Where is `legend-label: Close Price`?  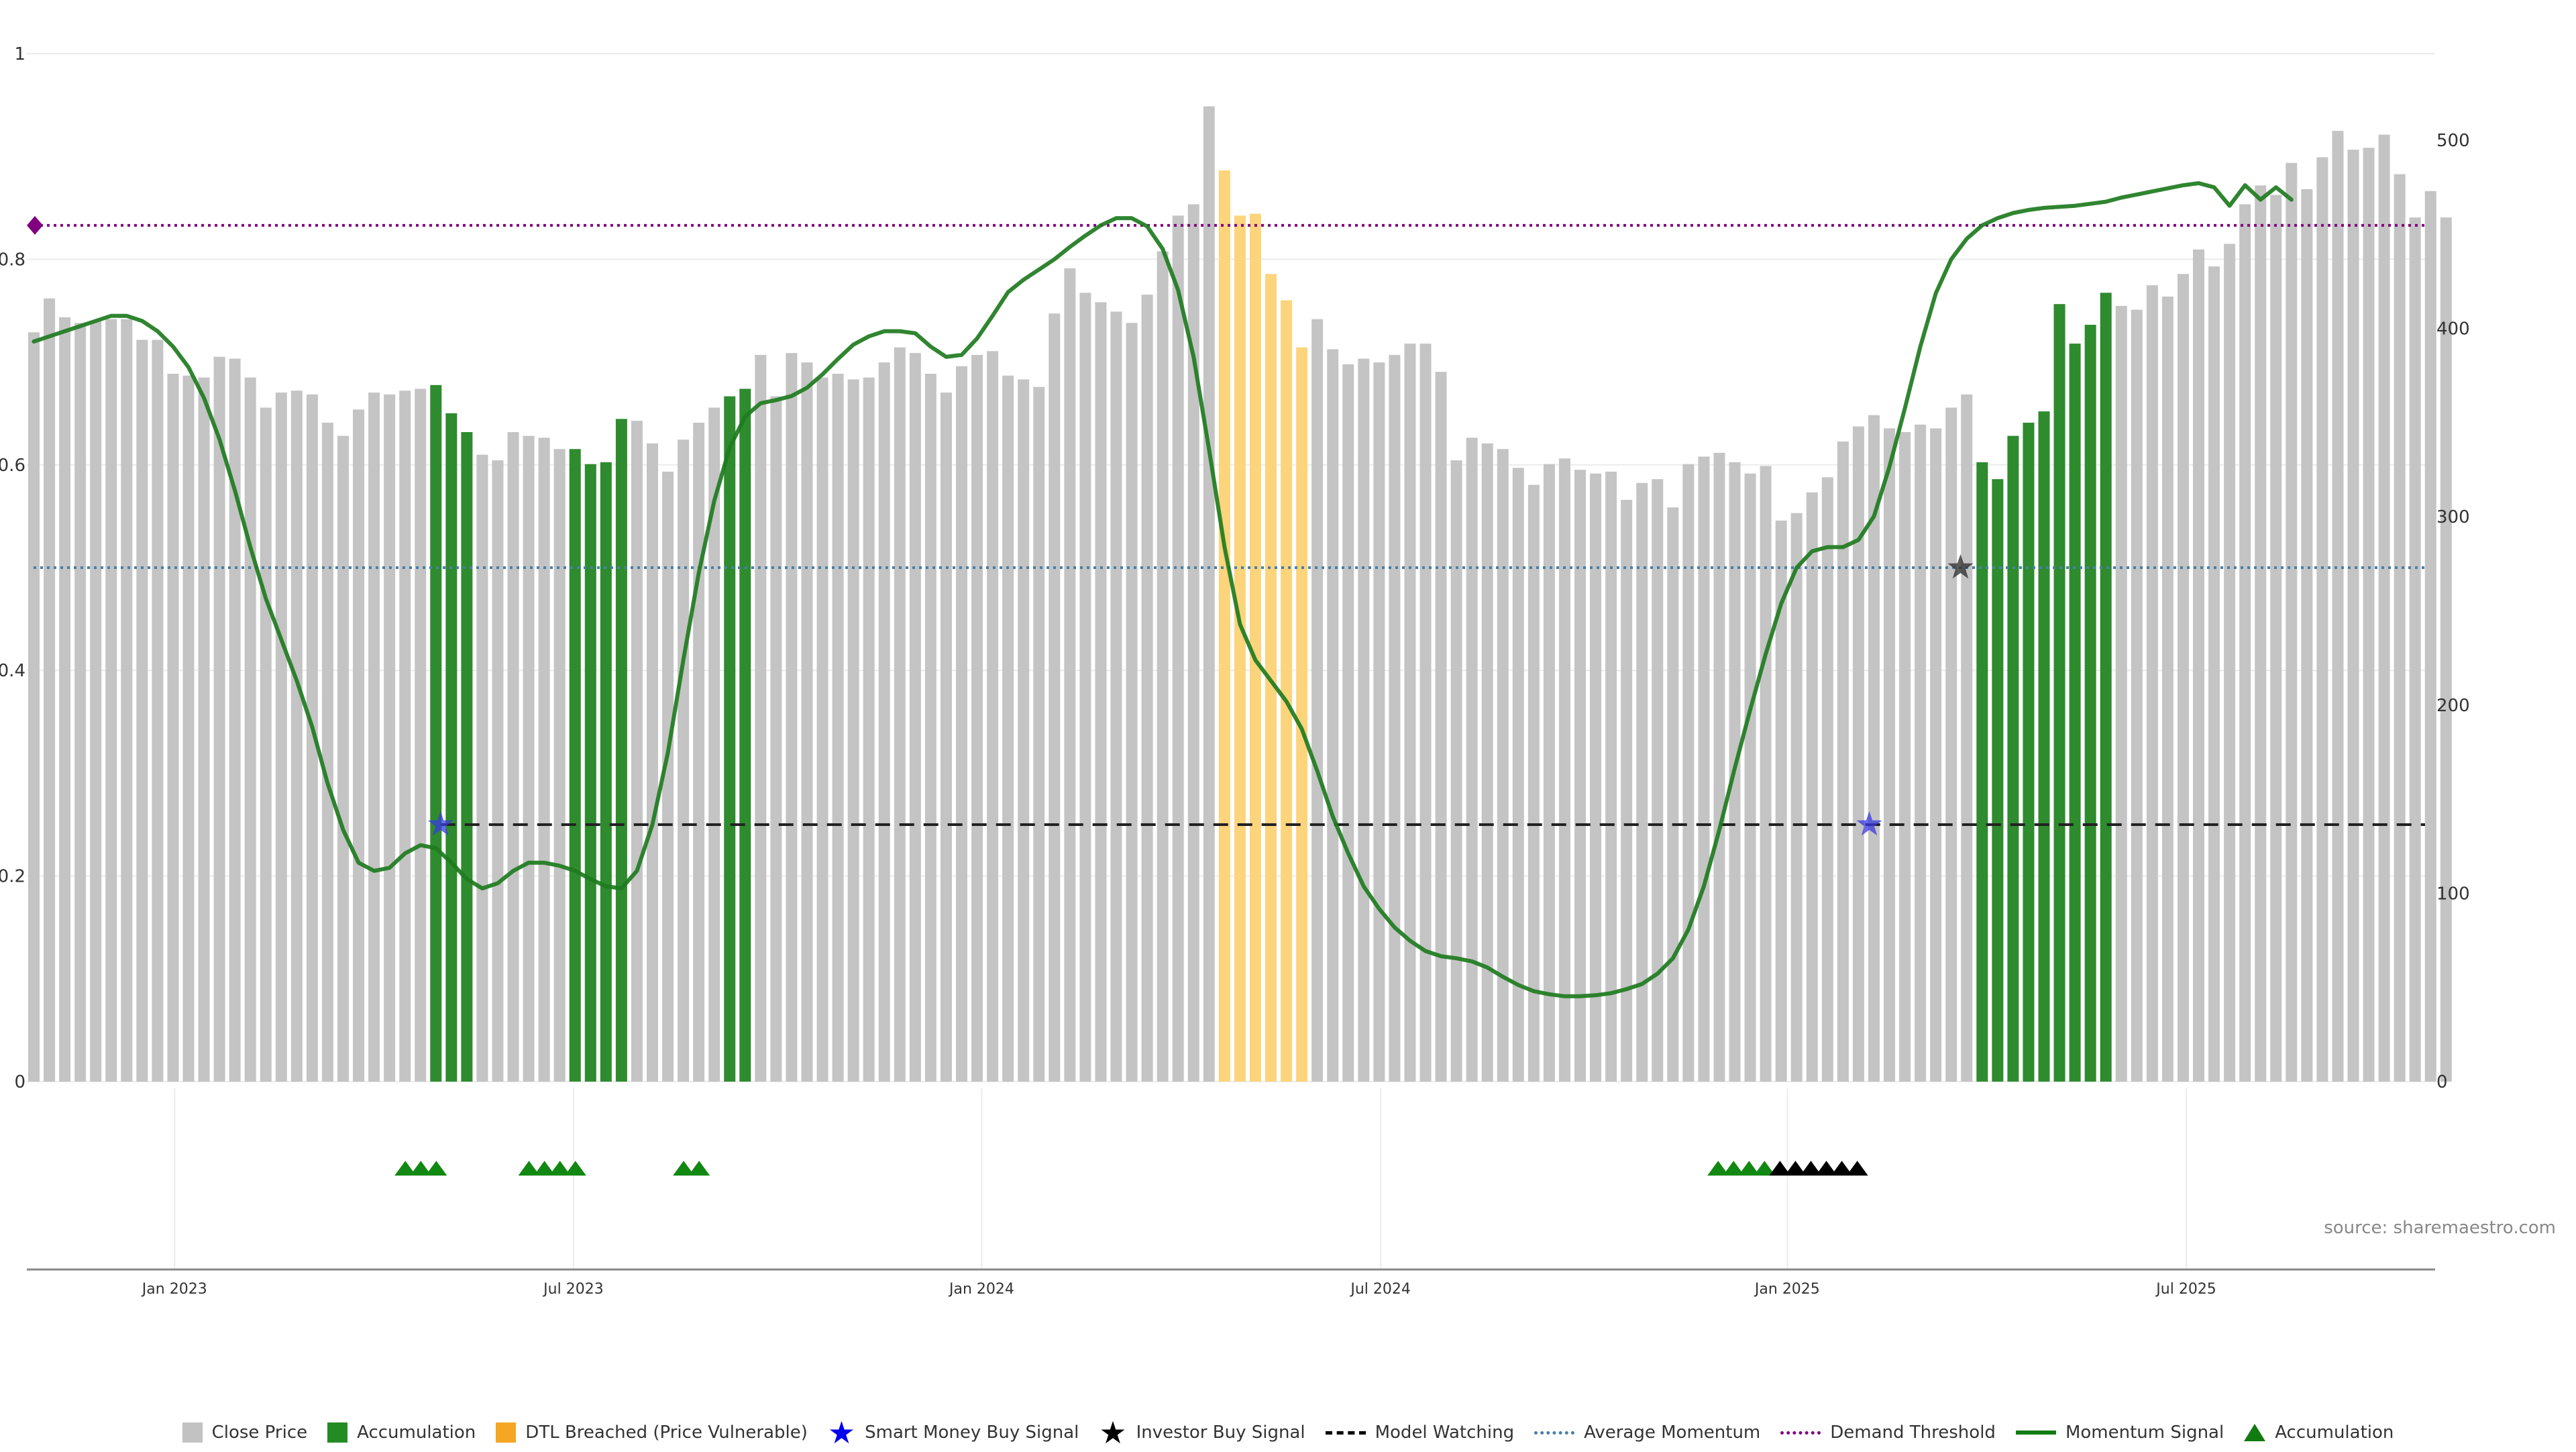
legend-label: Close Price is located at coordinates (259, 1433).